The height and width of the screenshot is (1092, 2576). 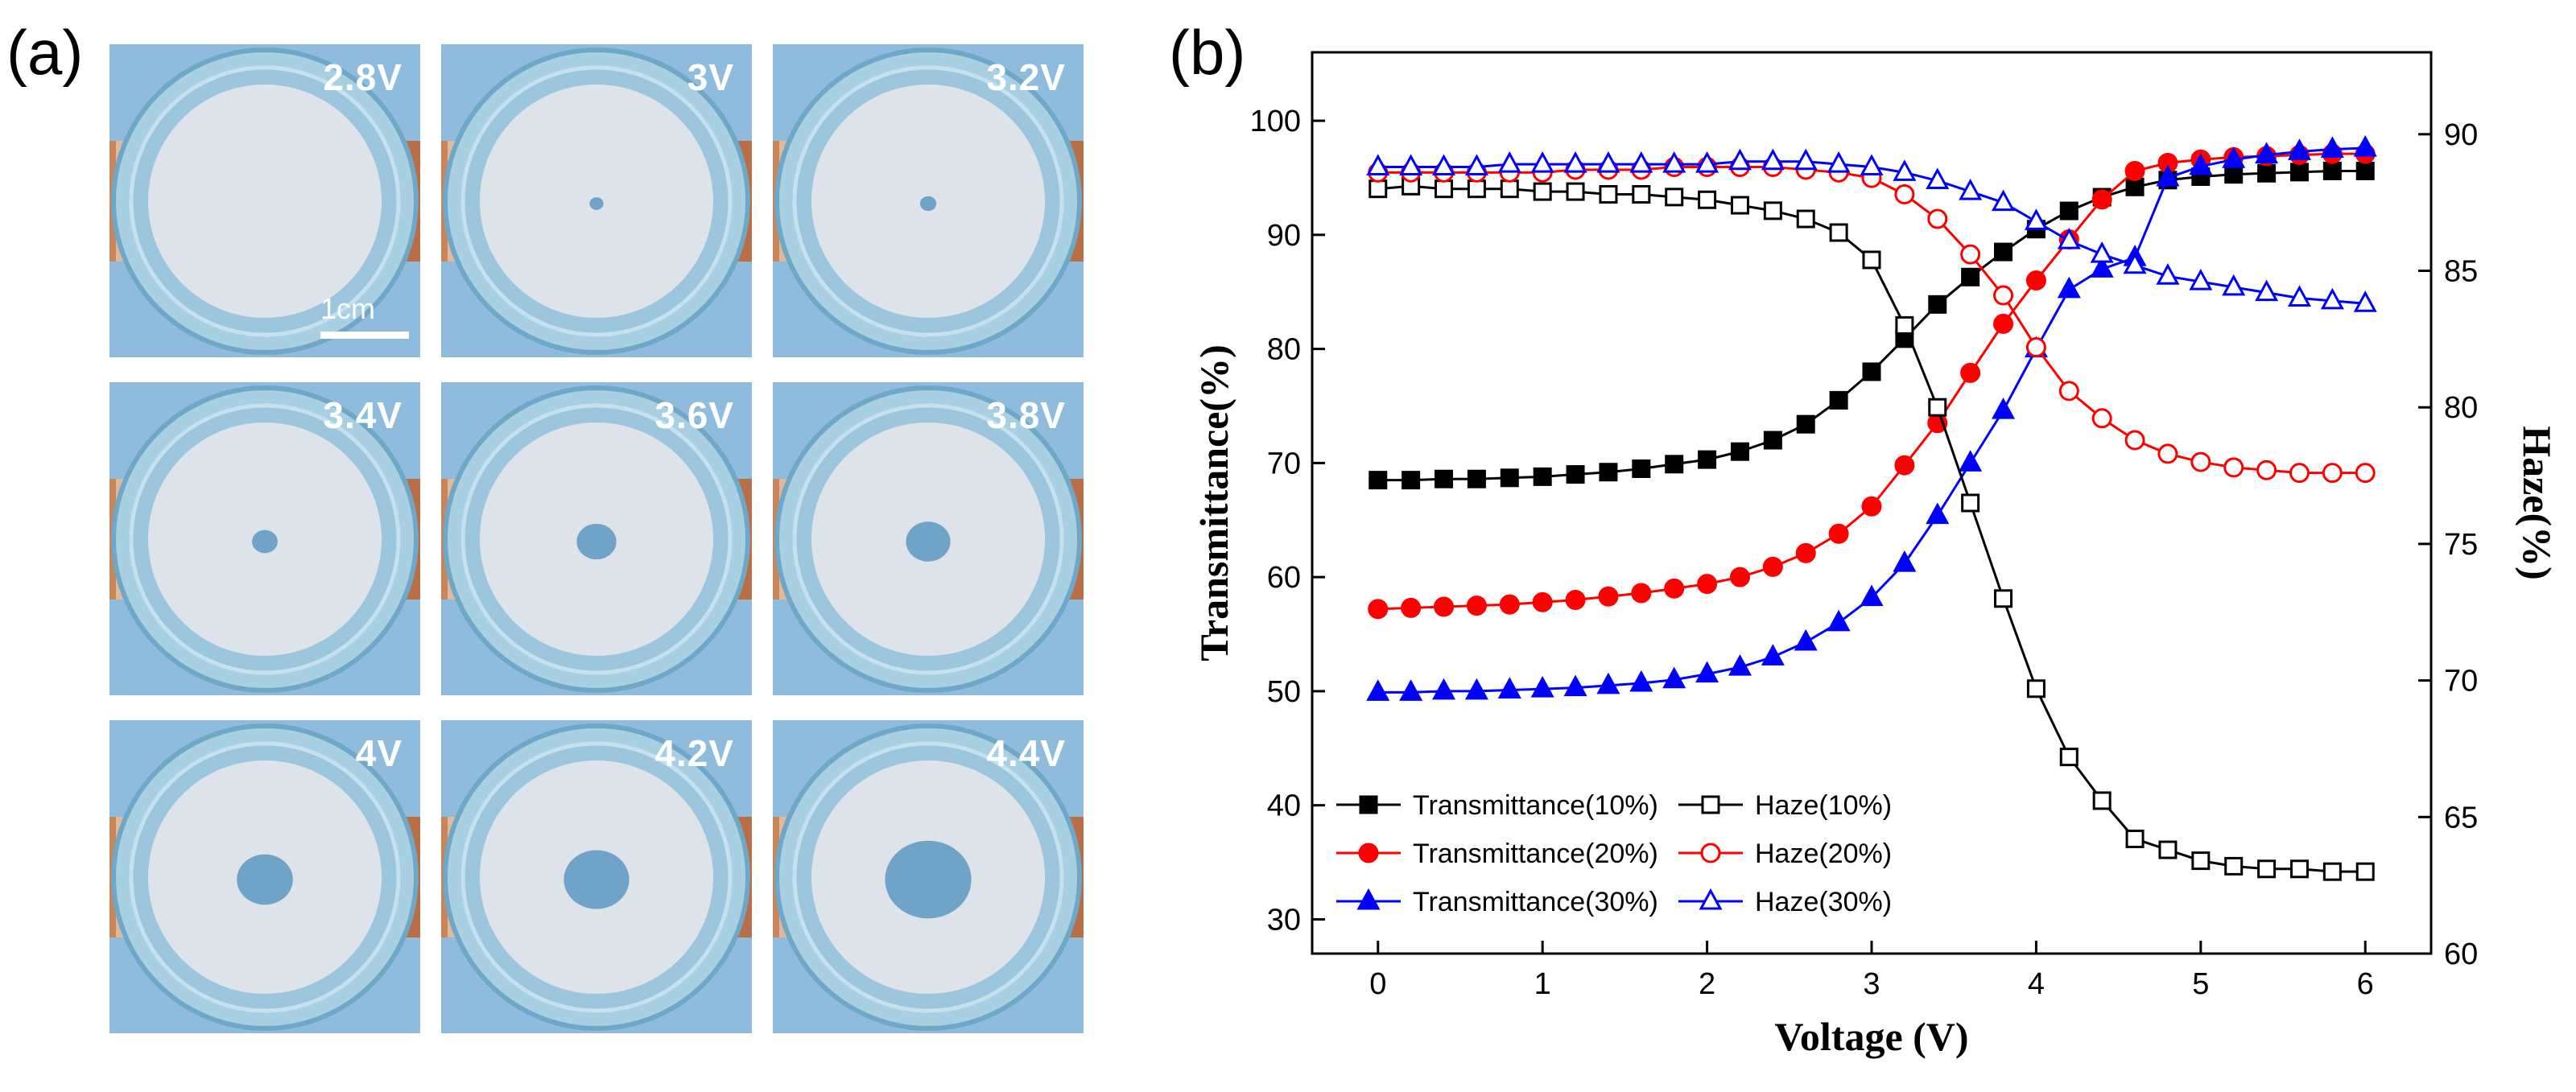 I want to click on y-right-tick-label: 80, so click(x=2461, y=408).